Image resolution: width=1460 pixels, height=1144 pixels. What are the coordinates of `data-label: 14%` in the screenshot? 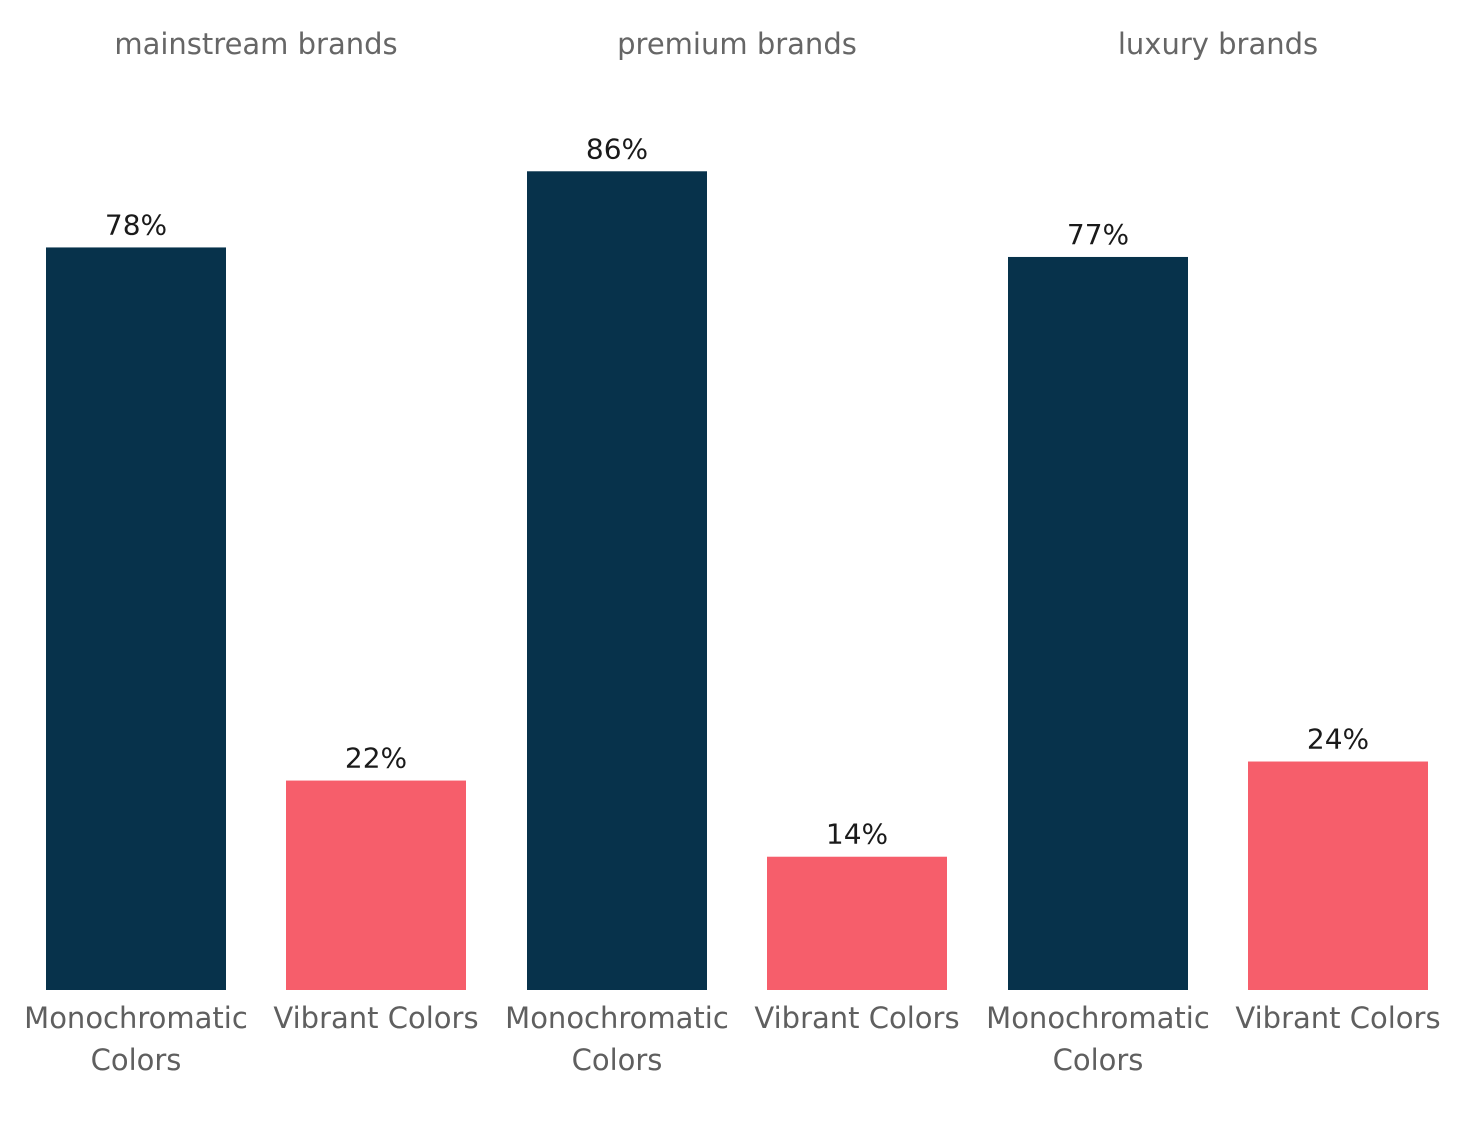 It's located at (857, 834).